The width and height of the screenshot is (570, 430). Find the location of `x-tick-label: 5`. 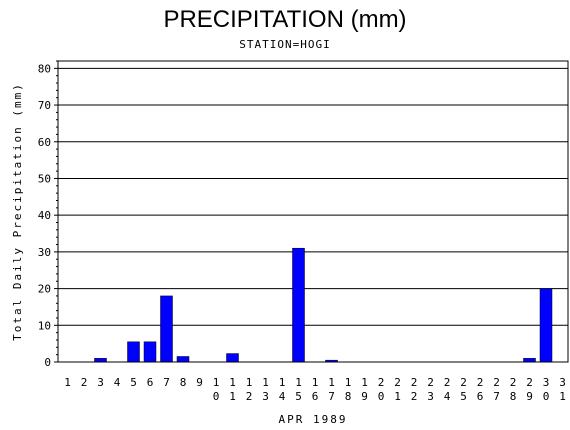

x-tick-label: 5 is located at coordinates (133, 382).